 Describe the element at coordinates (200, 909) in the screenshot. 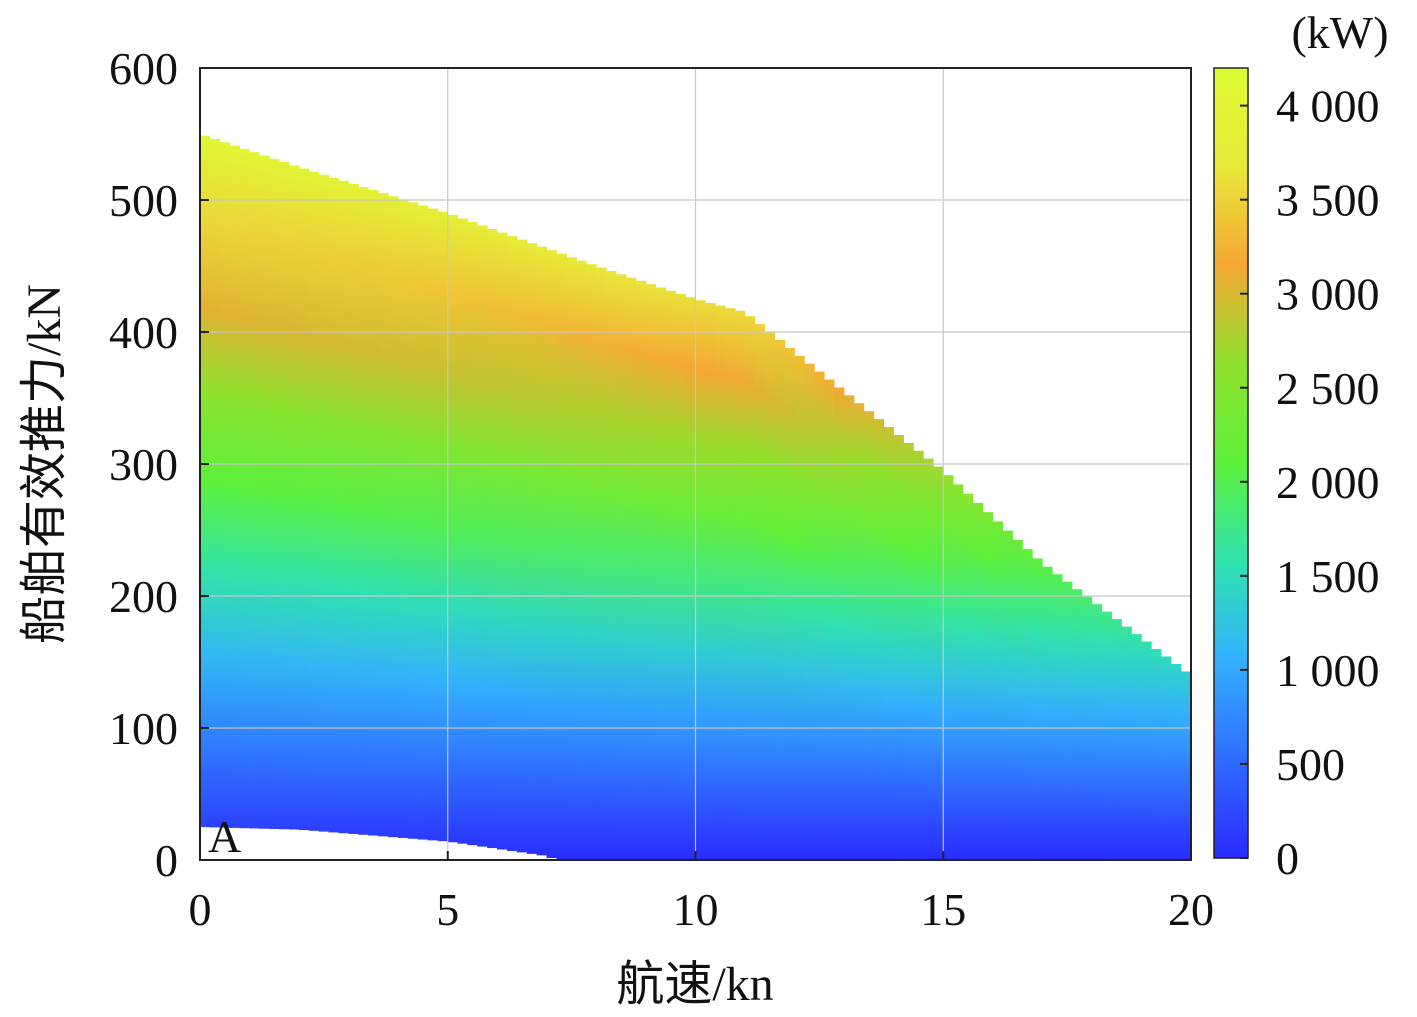

I see `x-tick-label: 0` at that location.